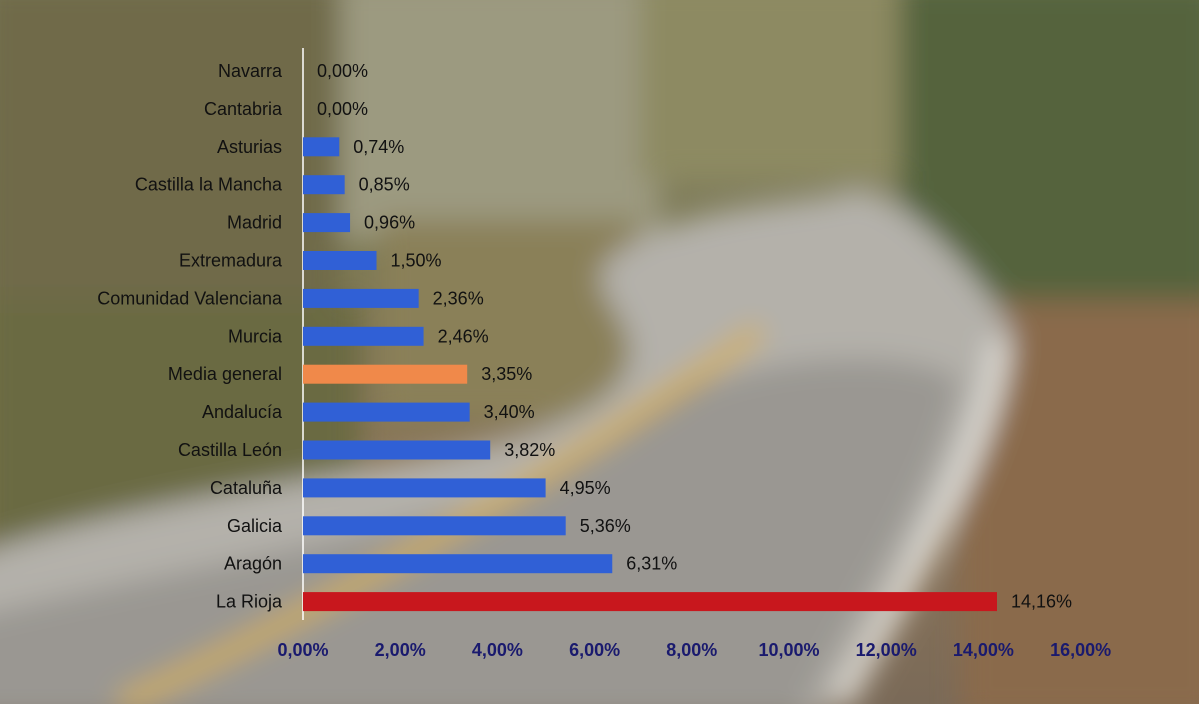  Describe the element at coordinates (651, 564) in the screenshot. I see `value-label: 6,31%` at that location.